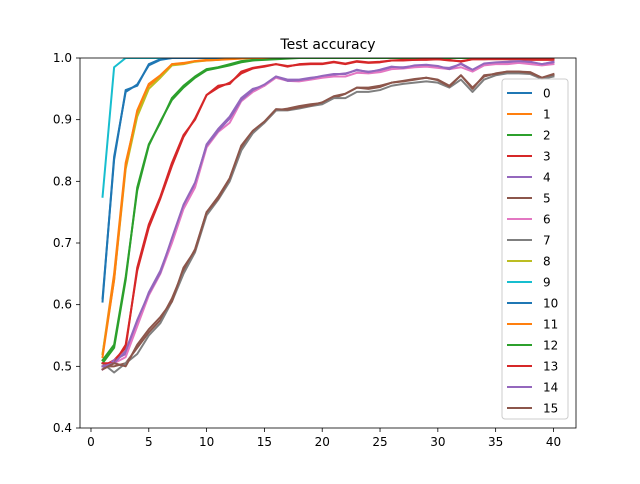 The height and width of the screenshot is (484, 640). Describe the element at coordinates (547, 241) in the screenshot. I see `legend-label-7: 7` at that location.